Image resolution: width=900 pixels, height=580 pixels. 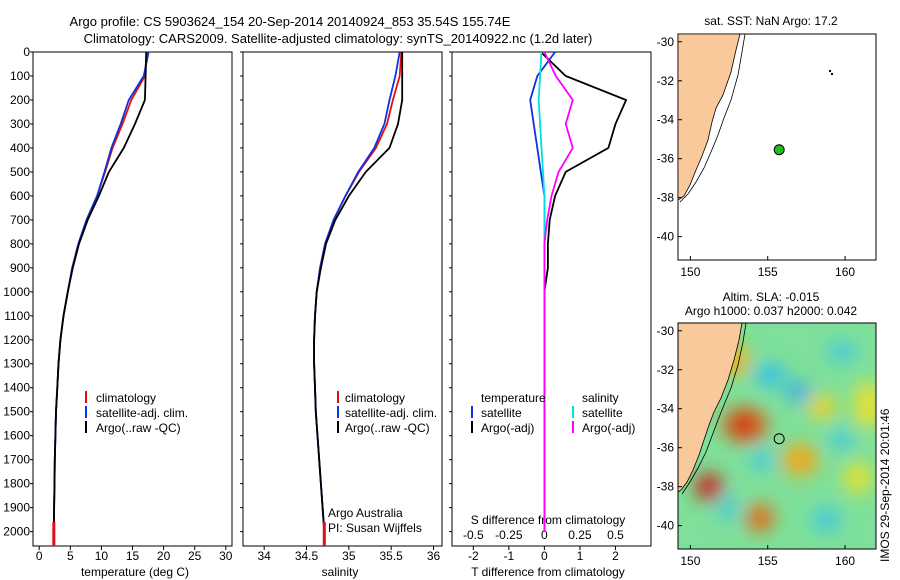 What do you see at coordinates (666, 526) in the screenshot?
I see `lat-tick-label: -40` at bounding box center [666, 526].